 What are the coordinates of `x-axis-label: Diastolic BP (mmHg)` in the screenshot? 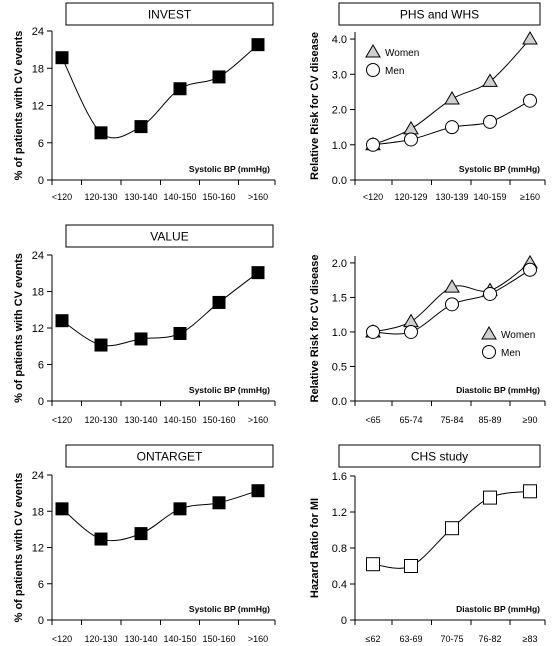 It's located at (498, 609).